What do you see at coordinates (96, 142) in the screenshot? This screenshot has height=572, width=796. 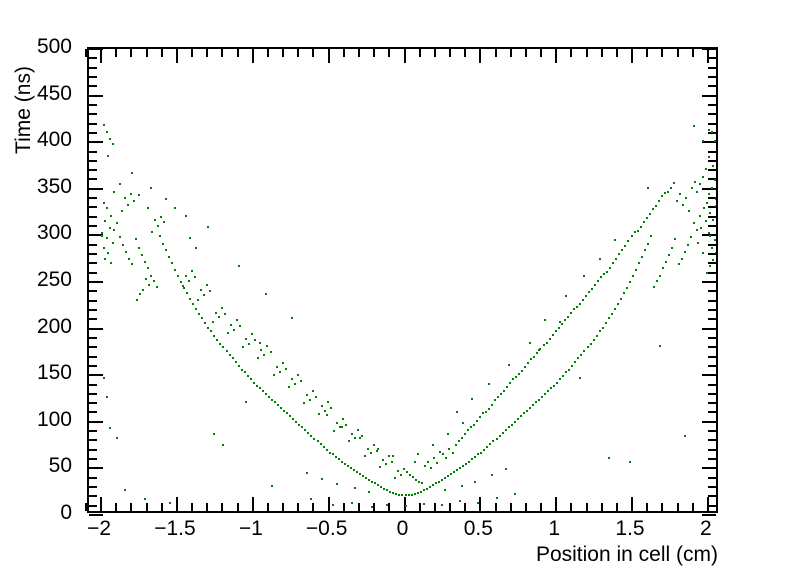 I see `y-axis-major-tick` at bounding box center [96, 142].